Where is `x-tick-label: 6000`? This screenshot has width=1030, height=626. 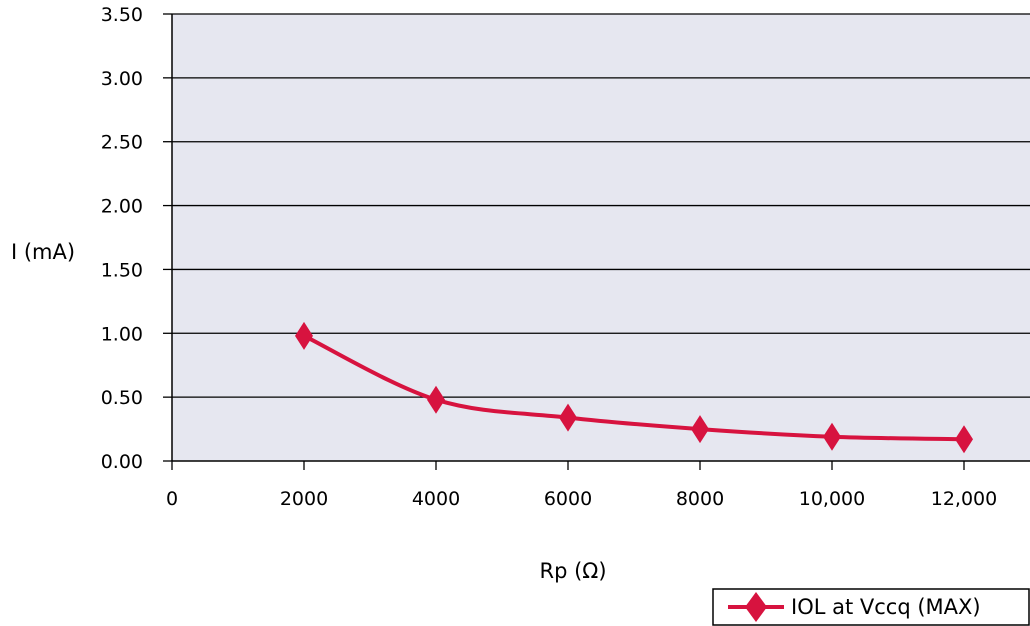
x-tick-label: 6000 is located at coordinates (568, 499).